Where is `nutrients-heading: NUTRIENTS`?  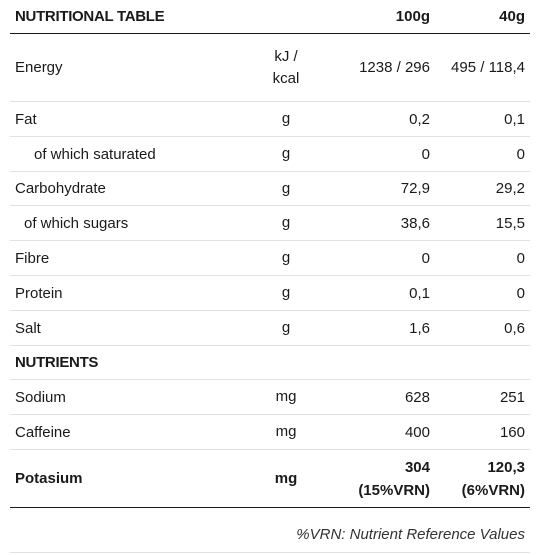
nutrients-heading: NUTRIENTS is located at coordinates (57, 362).